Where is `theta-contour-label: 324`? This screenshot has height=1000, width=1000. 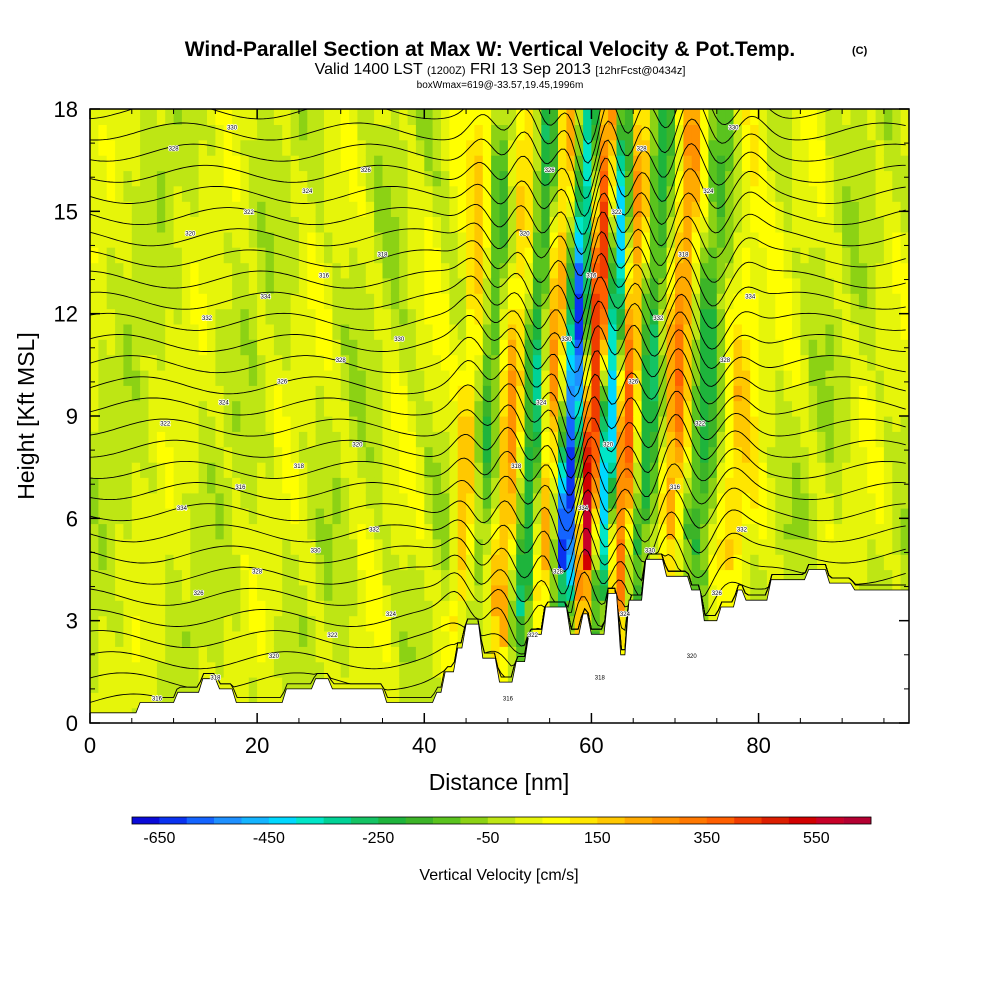 theta-contour-label: 324 is located at coordinates (625, 615).